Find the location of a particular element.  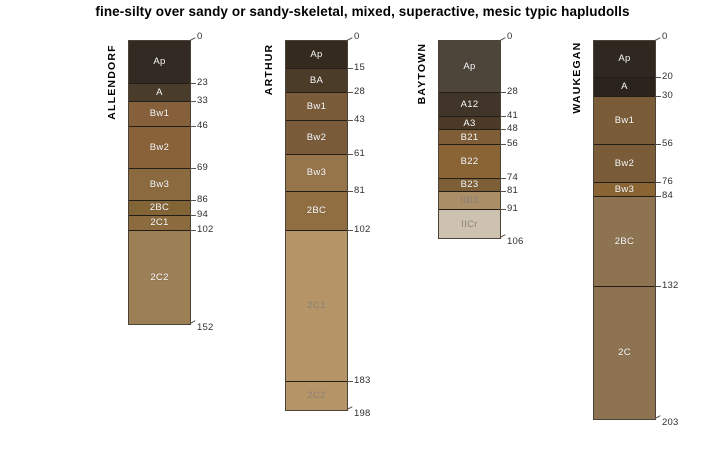

soil-horizon: B21 is located at coordinates (469, 138).